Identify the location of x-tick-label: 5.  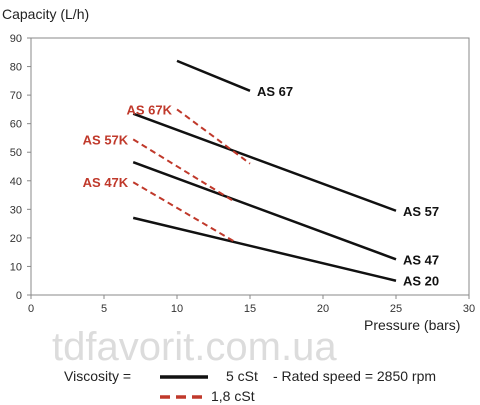
(104, 309).